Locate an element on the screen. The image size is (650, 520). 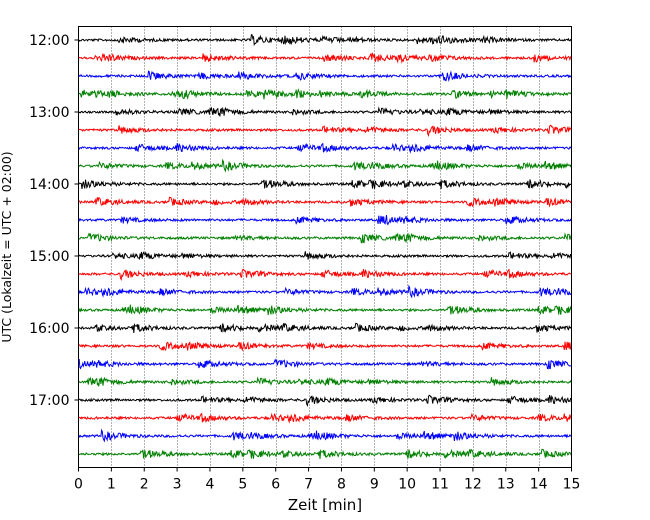
x-tick-label: 2 is located at coordinates (144, 485).